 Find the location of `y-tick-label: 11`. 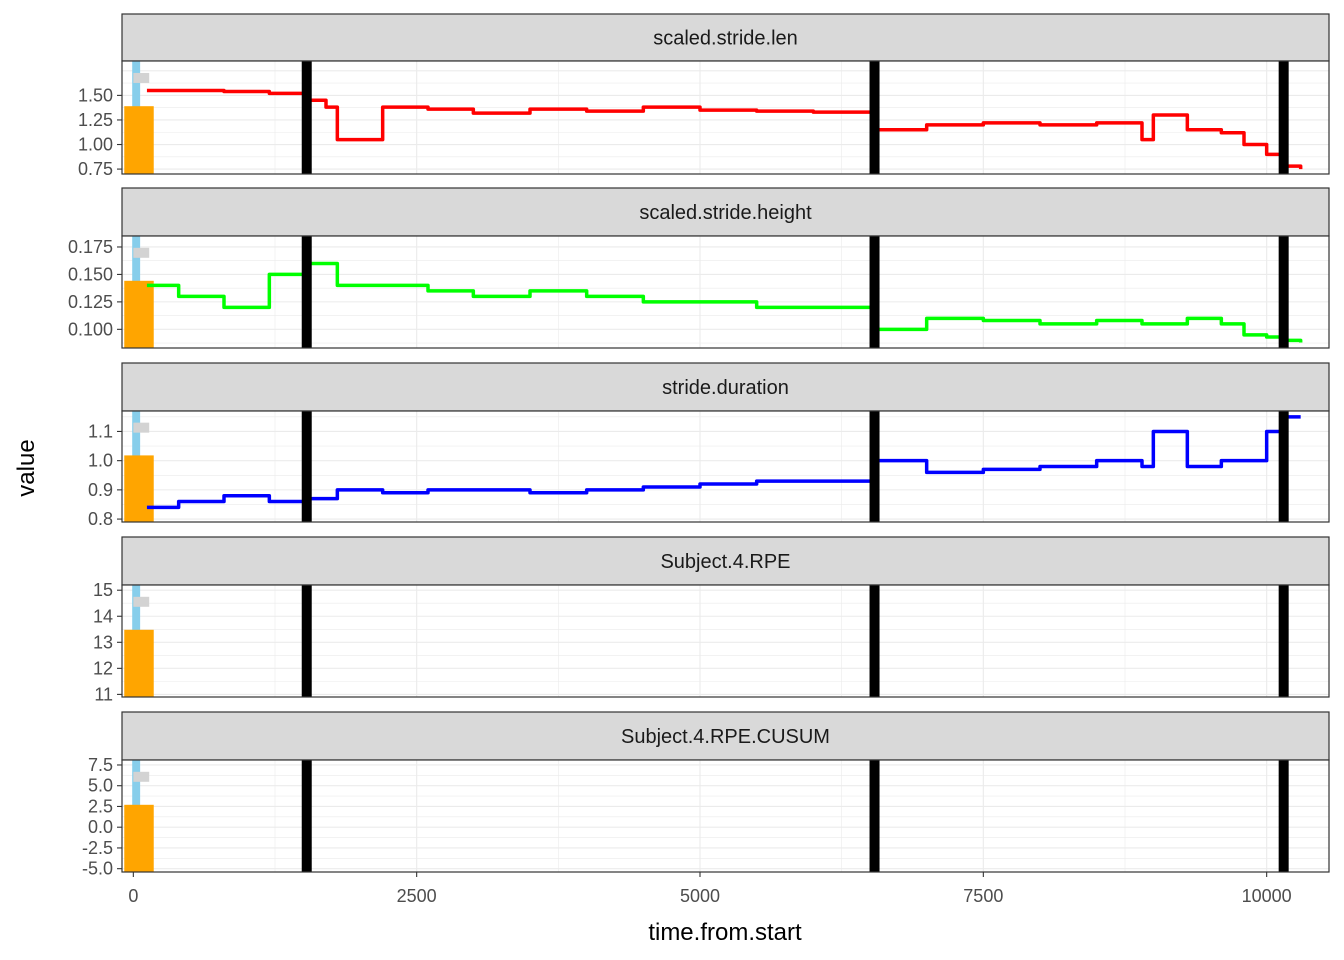

y-tick-label: 11 is located at coordinates (103, 694).